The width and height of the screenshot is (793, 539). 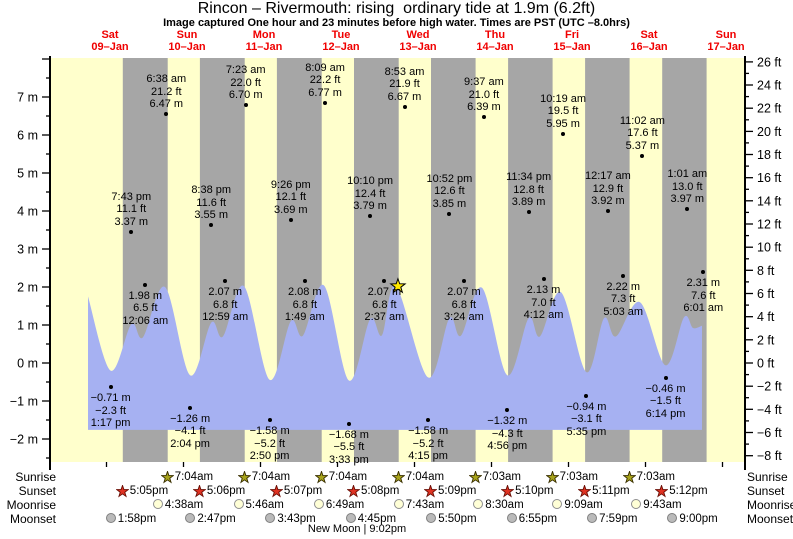 I want to click on current-tide-star-icon, so click(x=398, y=285).